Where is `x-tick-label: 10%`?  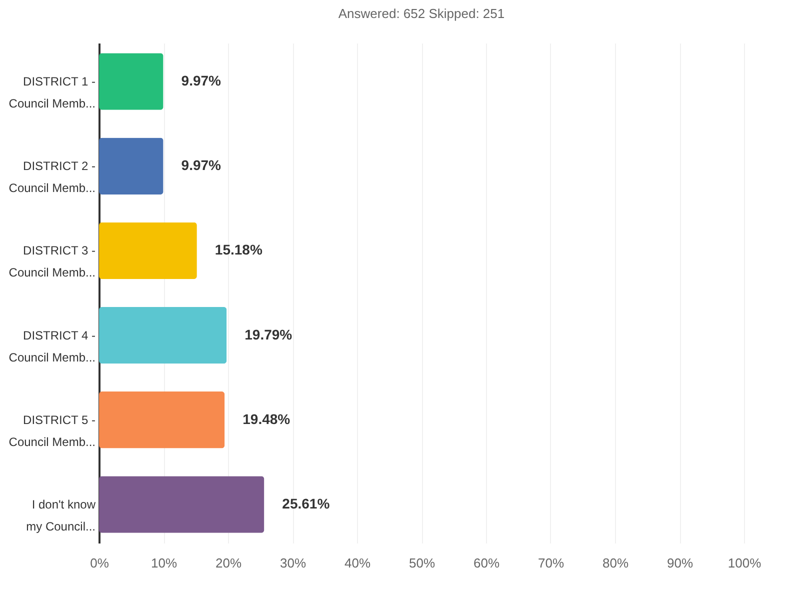 x-tick-label: 10% is located at coordinates (164, 563).